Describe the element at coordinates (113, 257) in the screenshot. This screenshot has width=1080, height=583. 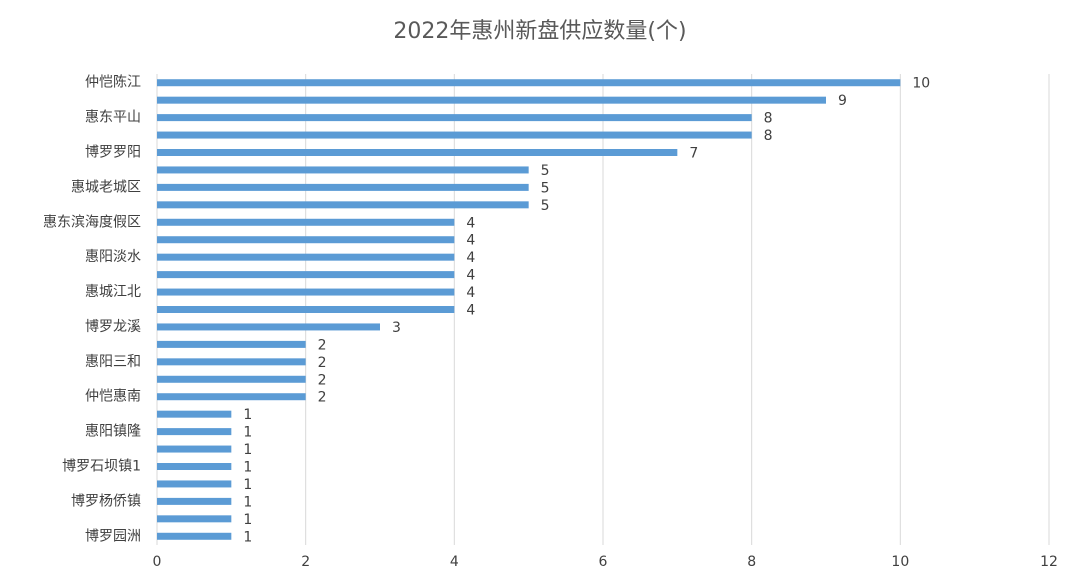
I see `y-tick-label: 惠阳淡水` at that location.